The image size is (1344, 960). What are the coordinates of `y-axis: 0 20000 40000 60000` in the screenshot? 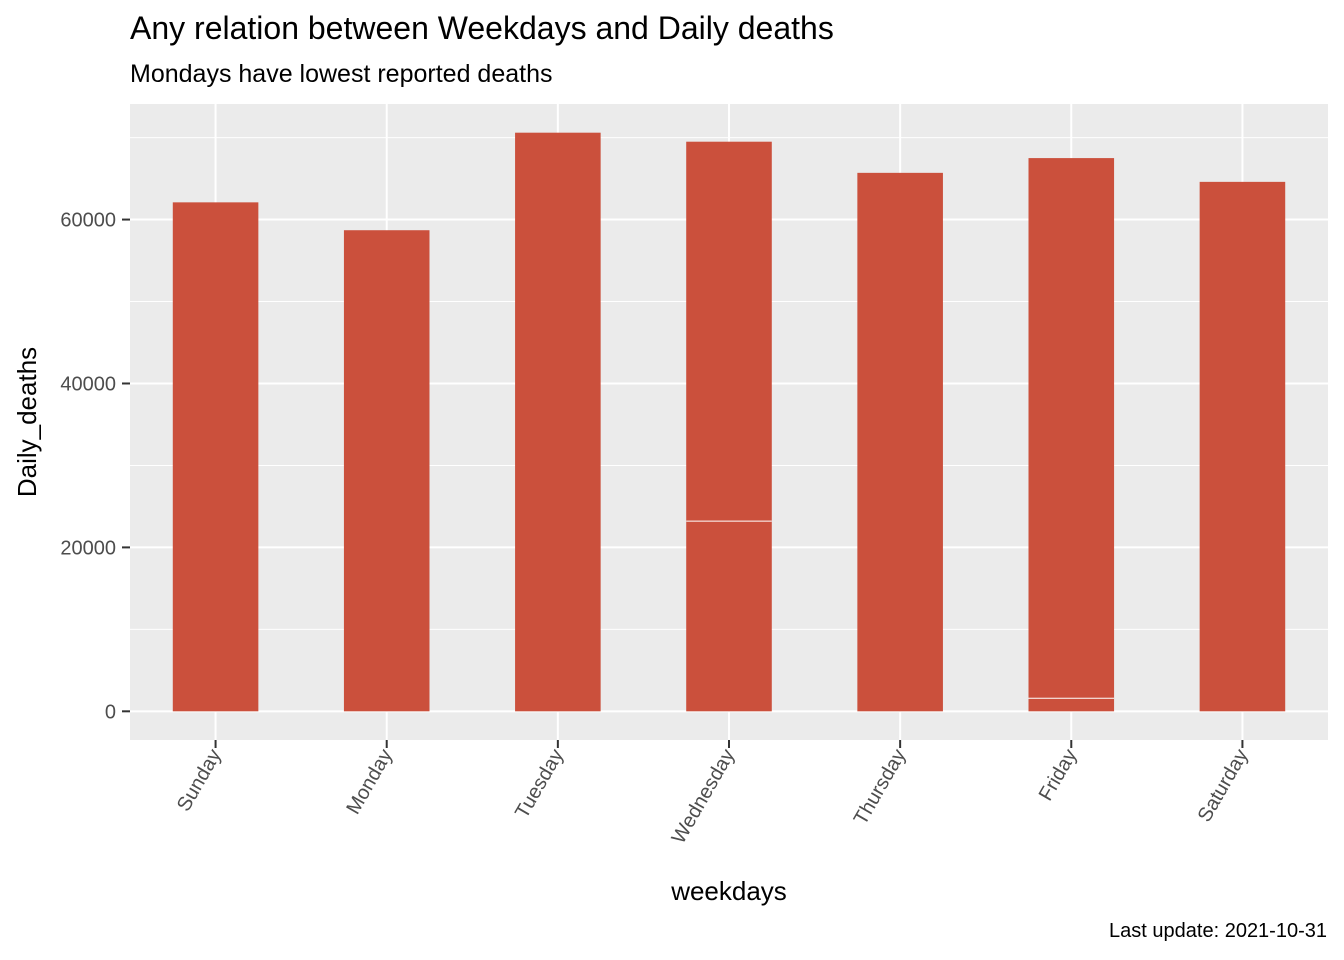 It's located at (95, 466).